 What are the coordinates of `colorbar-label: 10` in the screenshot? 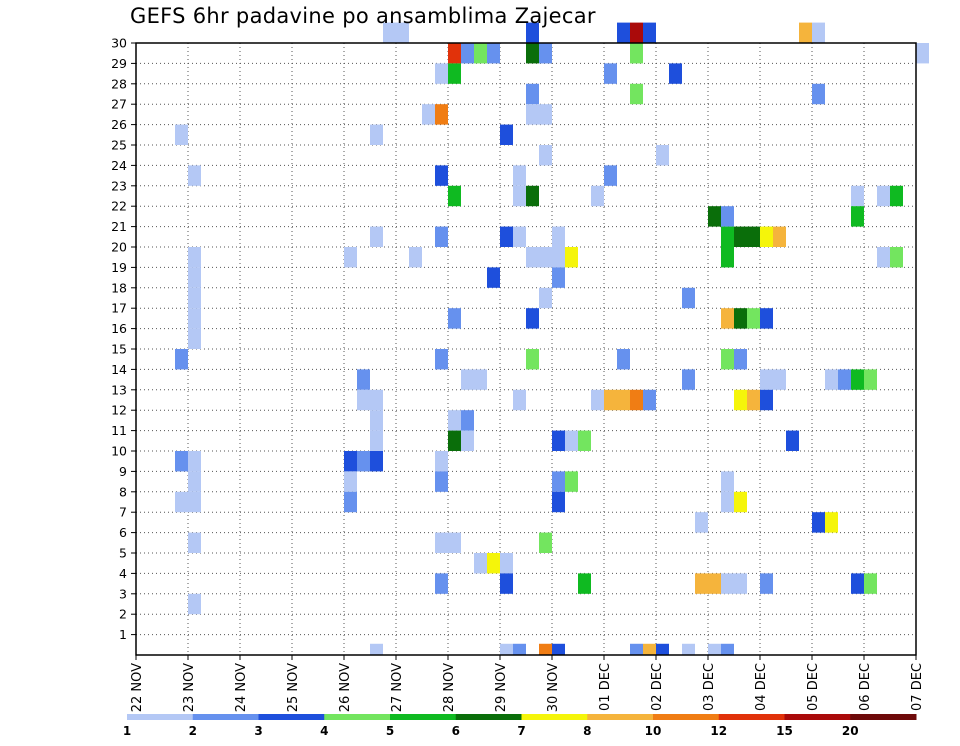 It's located at (653, 731).